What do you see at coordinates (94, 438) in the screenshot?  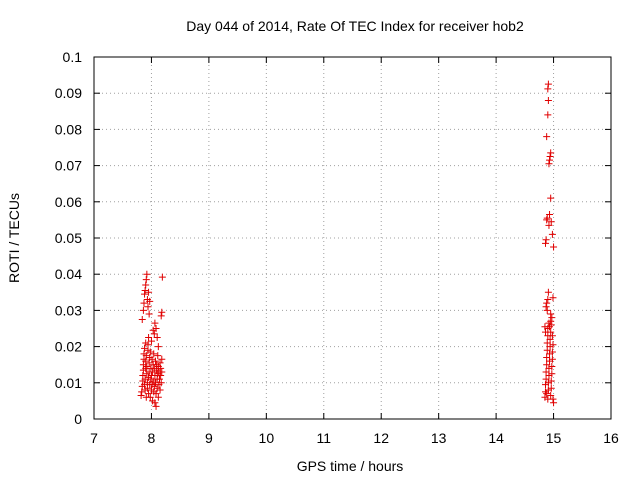 I see `x-tick-label: 7` at bounding box center [94, 438].